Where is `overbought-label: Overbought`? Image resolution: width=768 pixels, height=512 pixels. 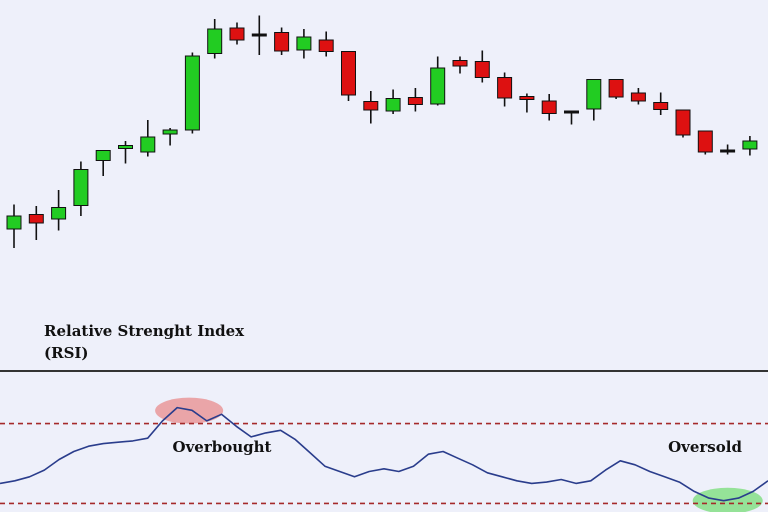
overbought-label: Overbought is located at coordinates (222, 447).